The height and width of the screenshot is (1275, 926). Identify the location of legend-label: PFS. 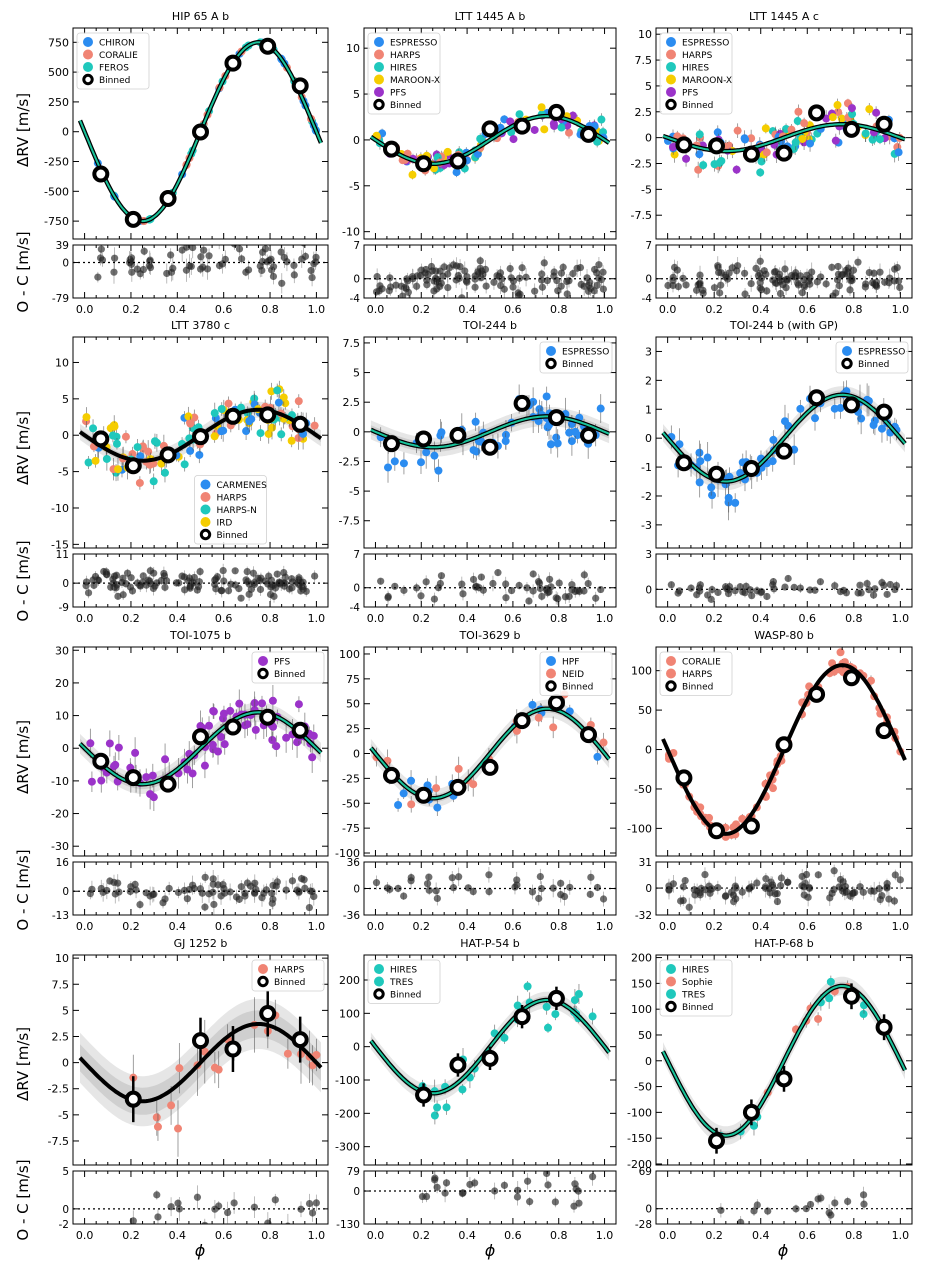
(282, 663).